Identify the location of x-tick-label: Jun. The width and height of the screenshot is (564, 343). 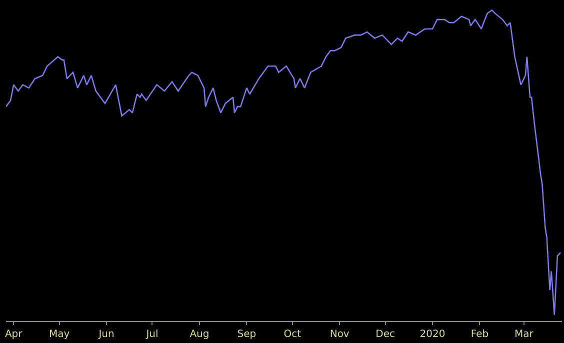
(106, 334).